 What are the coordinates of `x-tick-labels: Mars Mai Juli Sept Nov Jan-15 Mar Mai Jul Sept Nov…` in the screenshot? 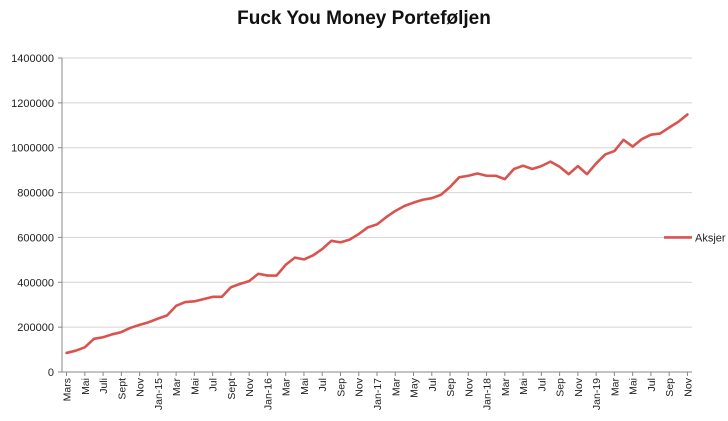 It's located at (378, 393).